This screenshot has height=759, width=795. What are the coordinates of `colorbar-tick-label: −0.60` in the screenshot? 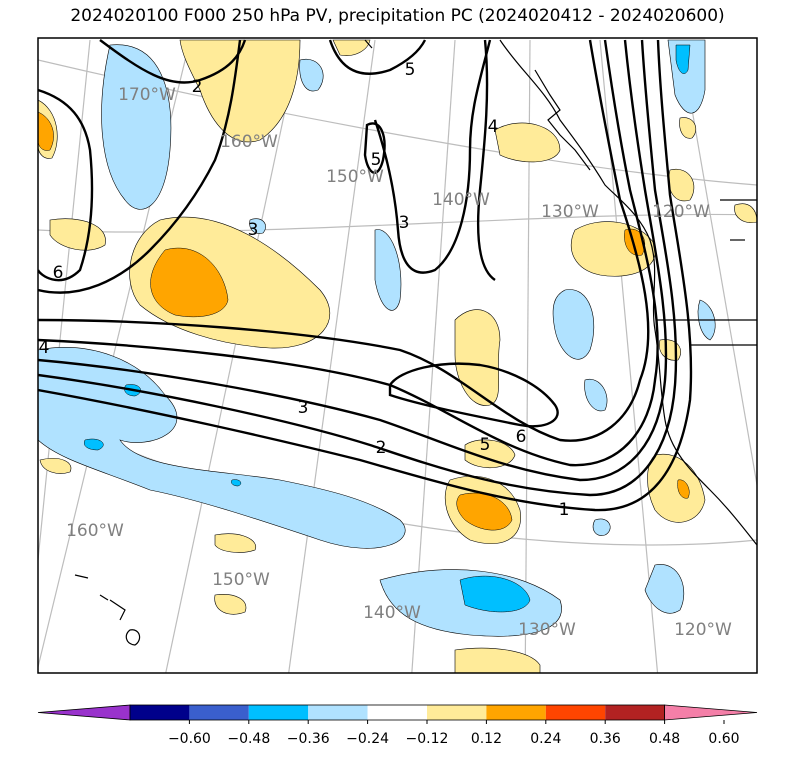 It's located at (189, 739).